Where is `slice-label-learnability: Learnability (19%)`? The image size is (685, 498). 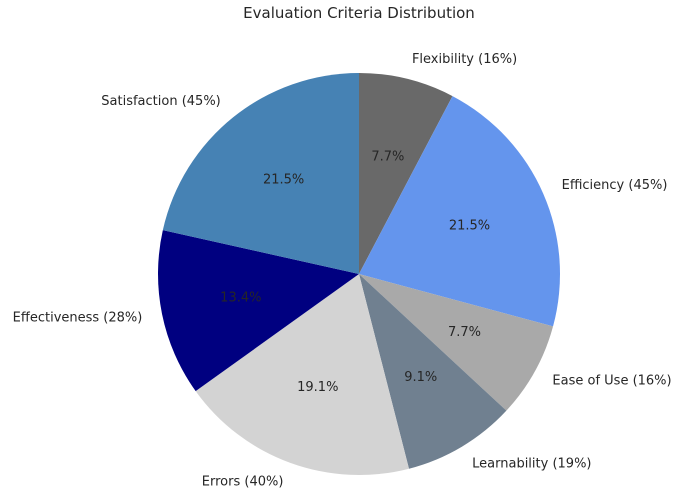 slice-label-learnability: Learnability (19%) is located at coordinates (531, 463).